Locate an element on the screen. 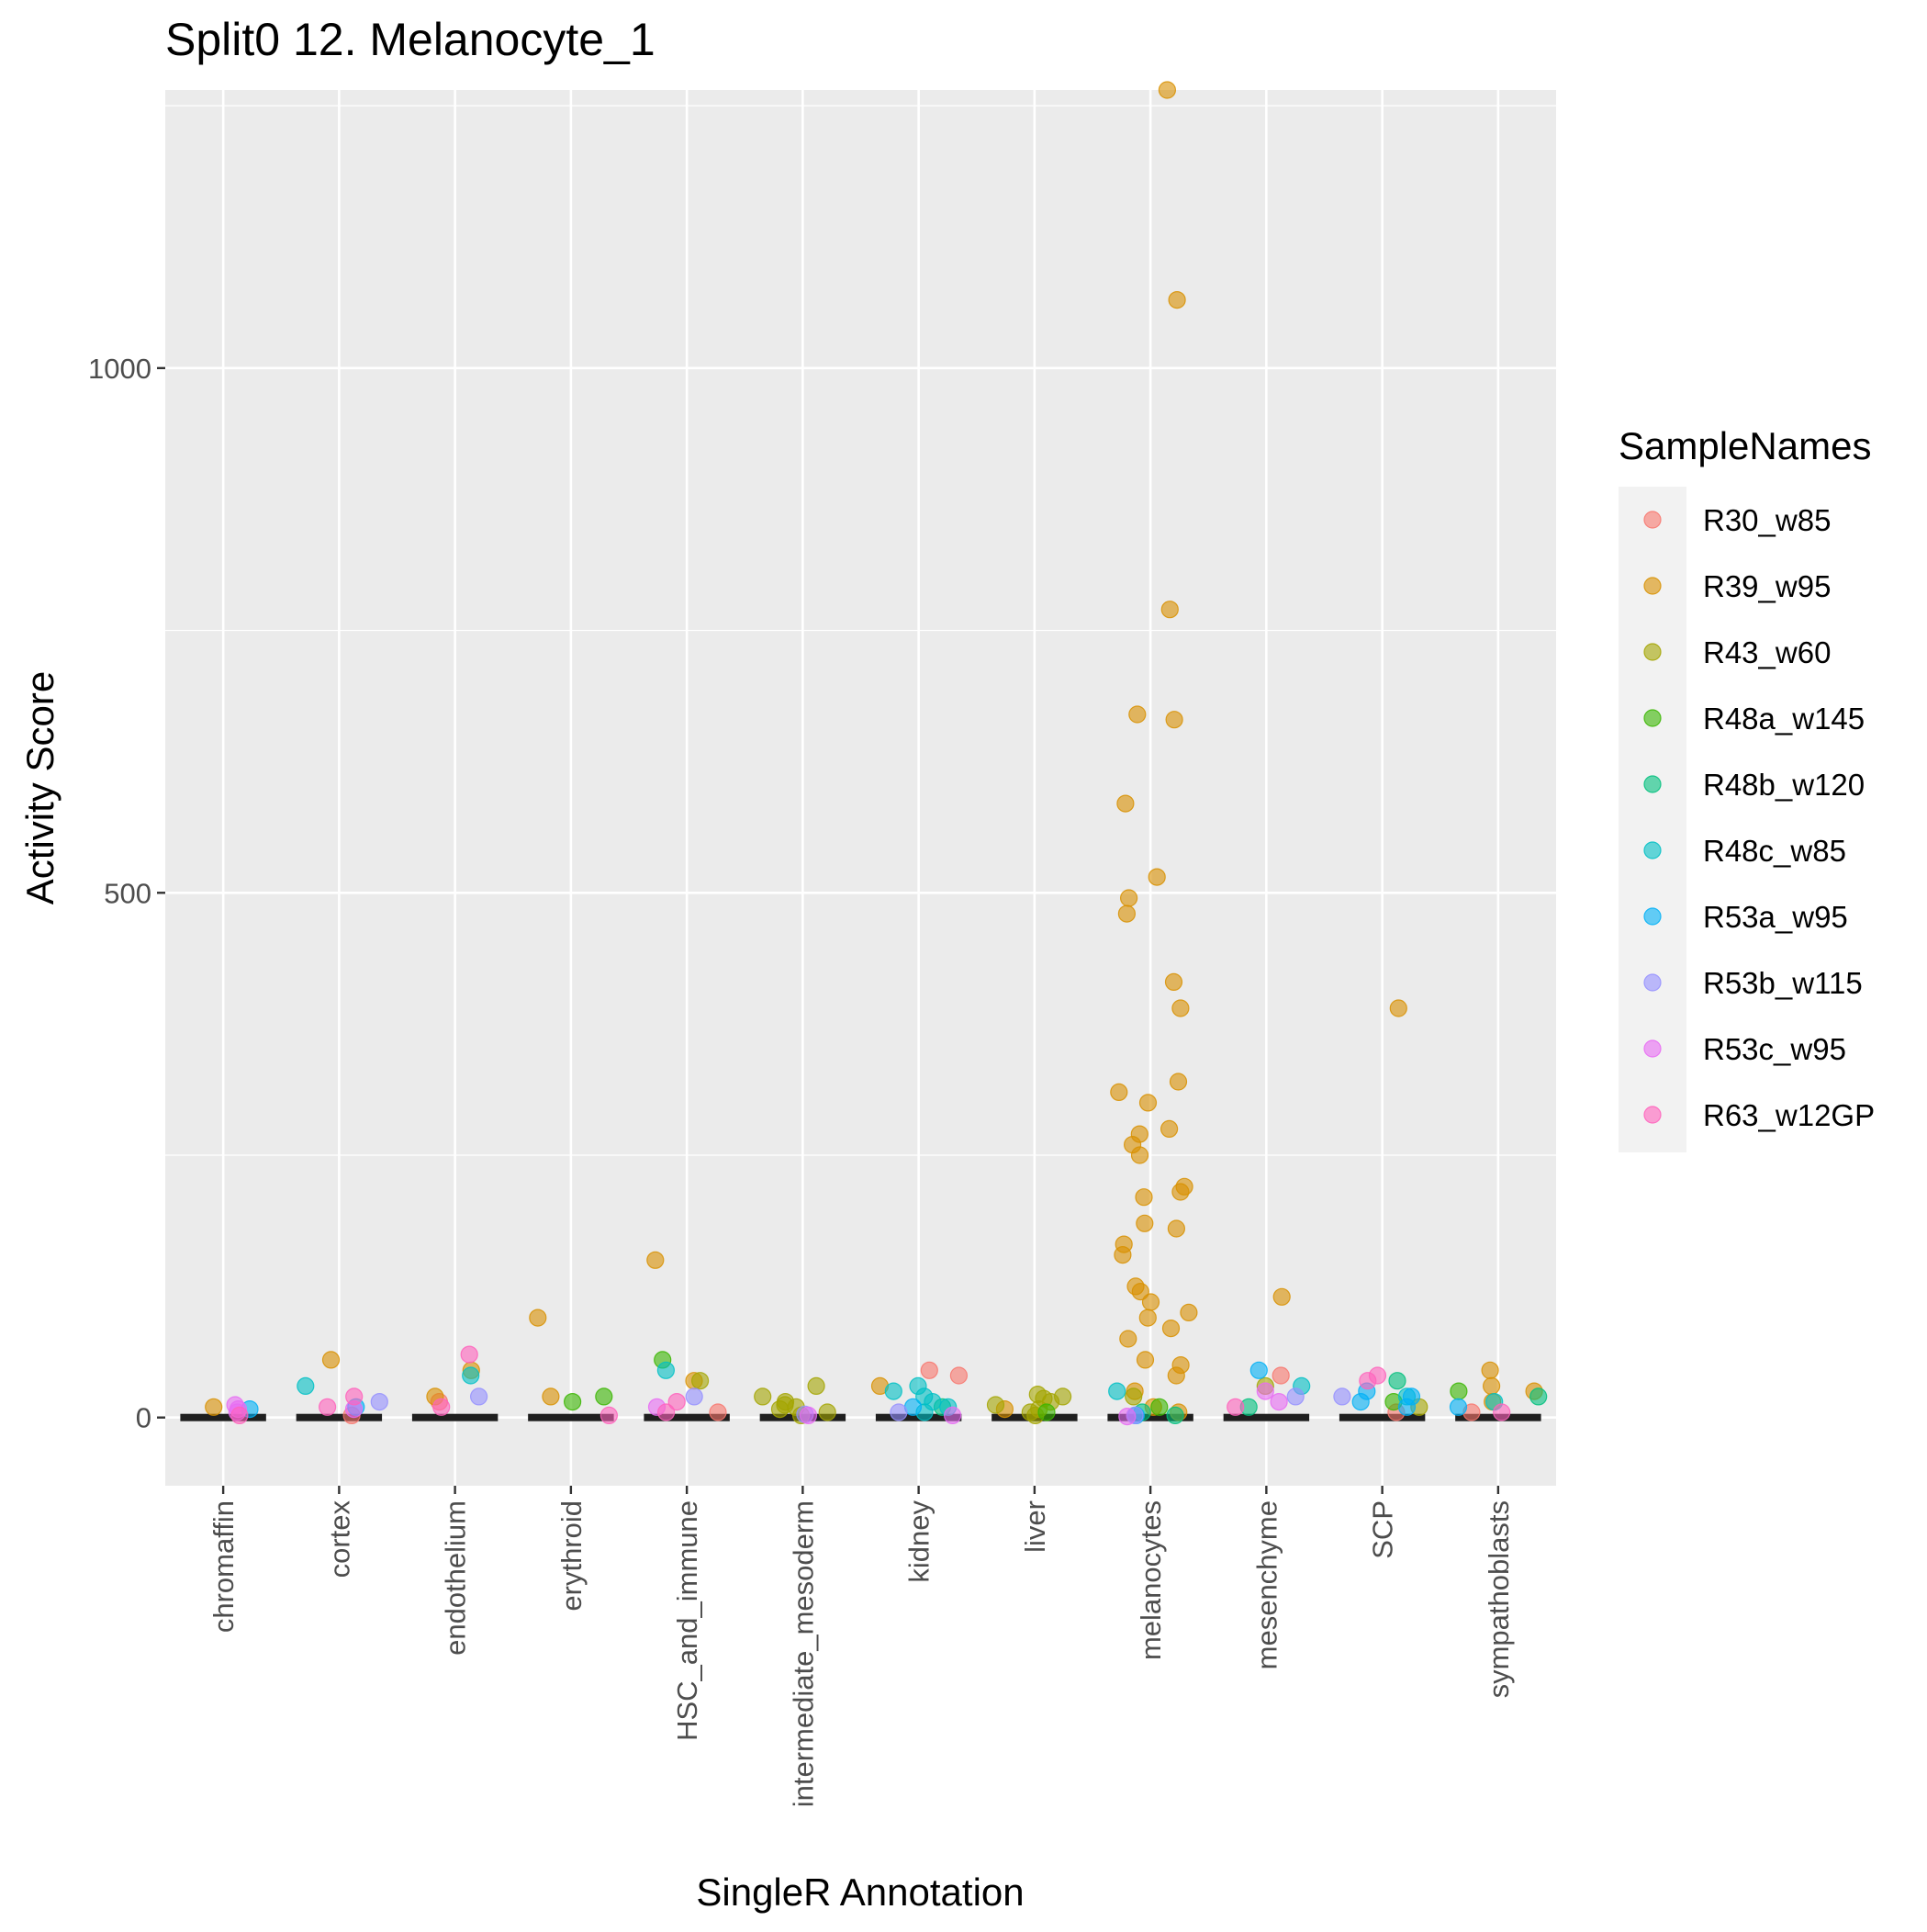 The height and width of the screenshot is (1932, 1927). x-tick-label: erythroid is located at coordinates (571, 1556).